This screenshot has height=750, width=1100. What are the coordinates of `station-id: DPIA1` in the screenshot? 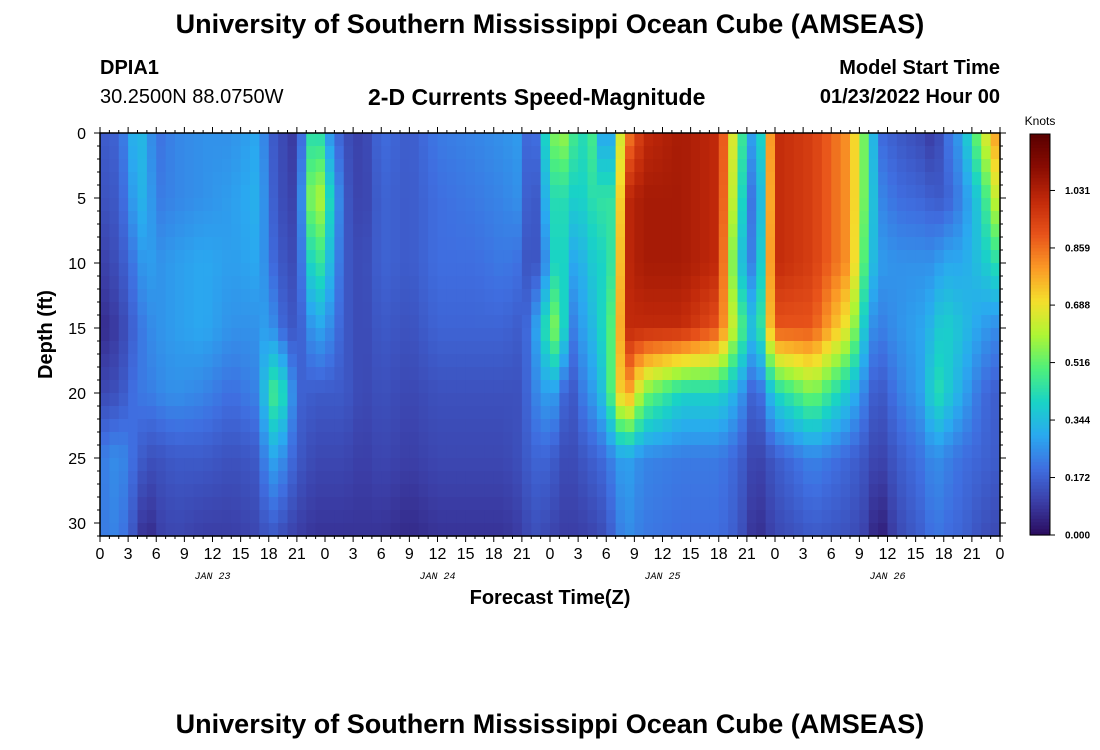 It's located at (129, 68).